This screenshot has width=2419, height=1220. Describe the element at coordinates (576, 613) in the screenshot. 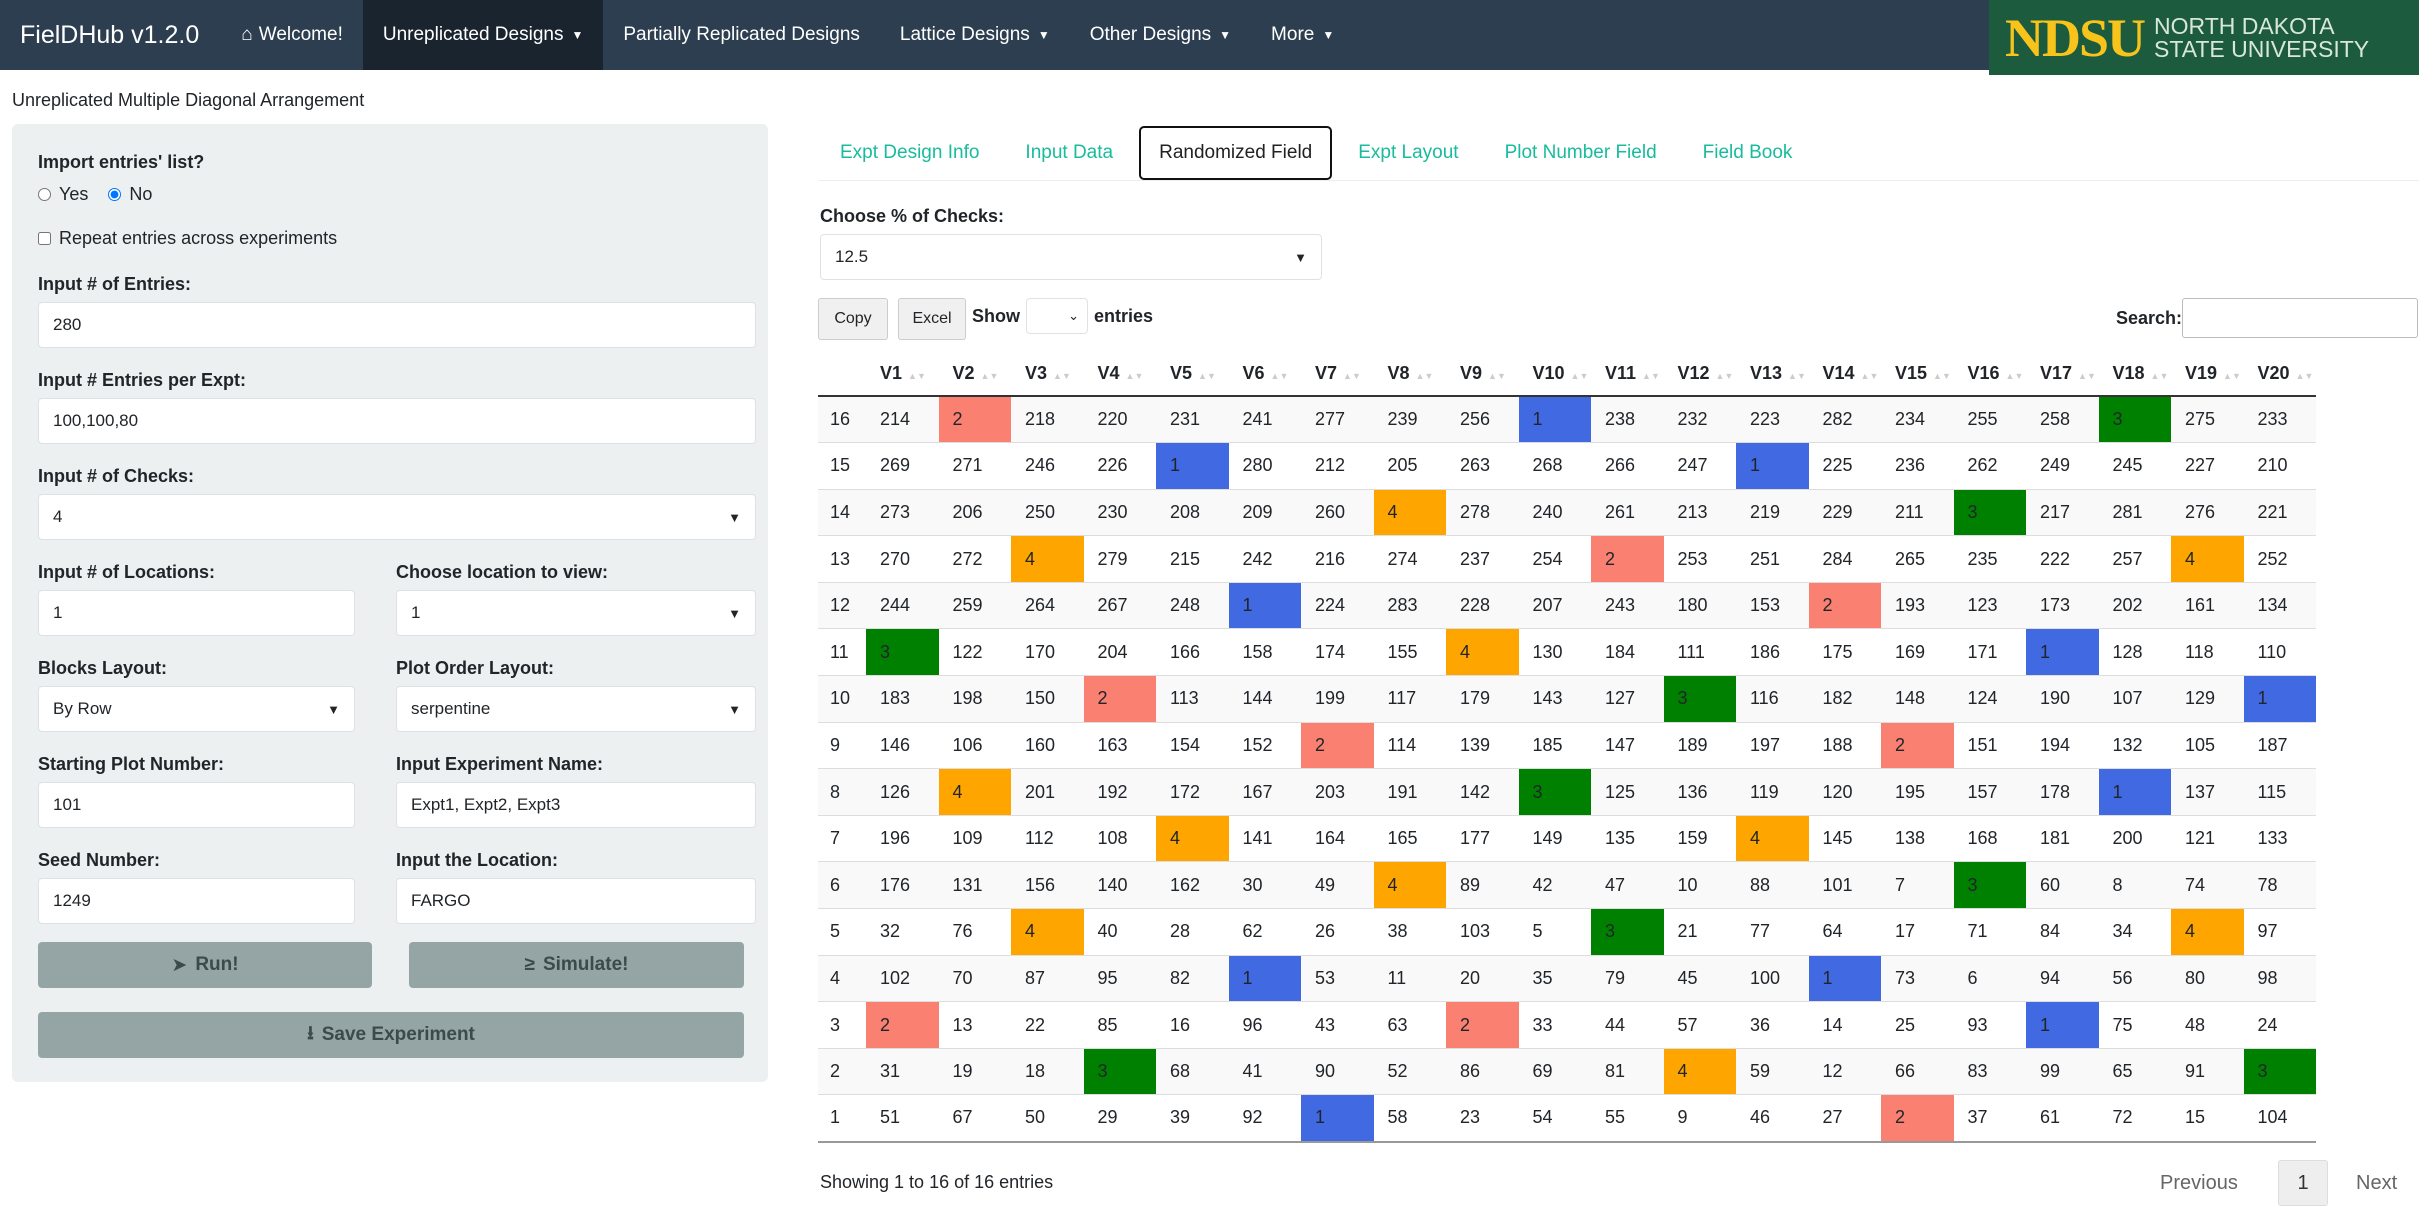

I see `location-view-select: 1 ▼` at that location.